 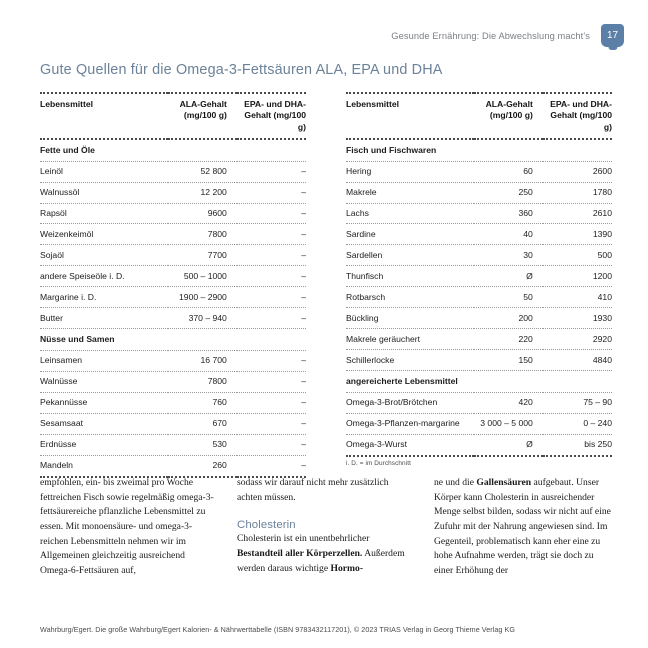 What do you see at coordinates (577, 424) in the screenshot?
I see `cell-epa-dha: 0 – 240` at bounding box center [577, 424].